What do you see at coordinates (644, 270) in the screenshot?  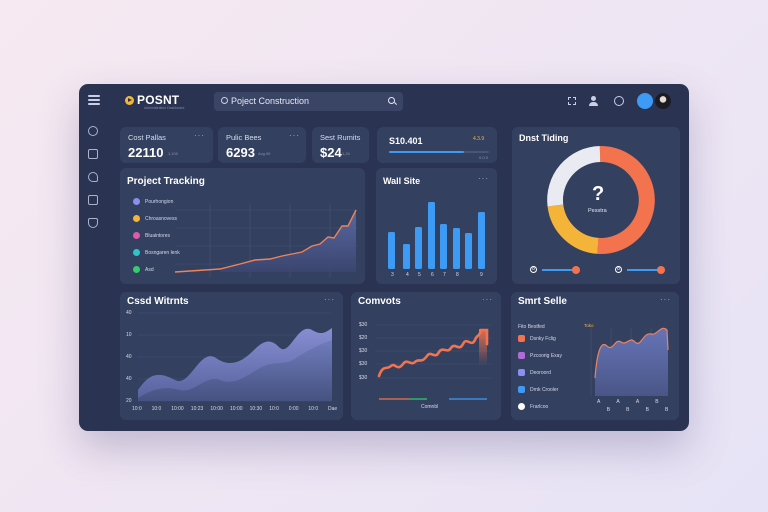 I see `slider-track-right` at bounding box center [644, 270].